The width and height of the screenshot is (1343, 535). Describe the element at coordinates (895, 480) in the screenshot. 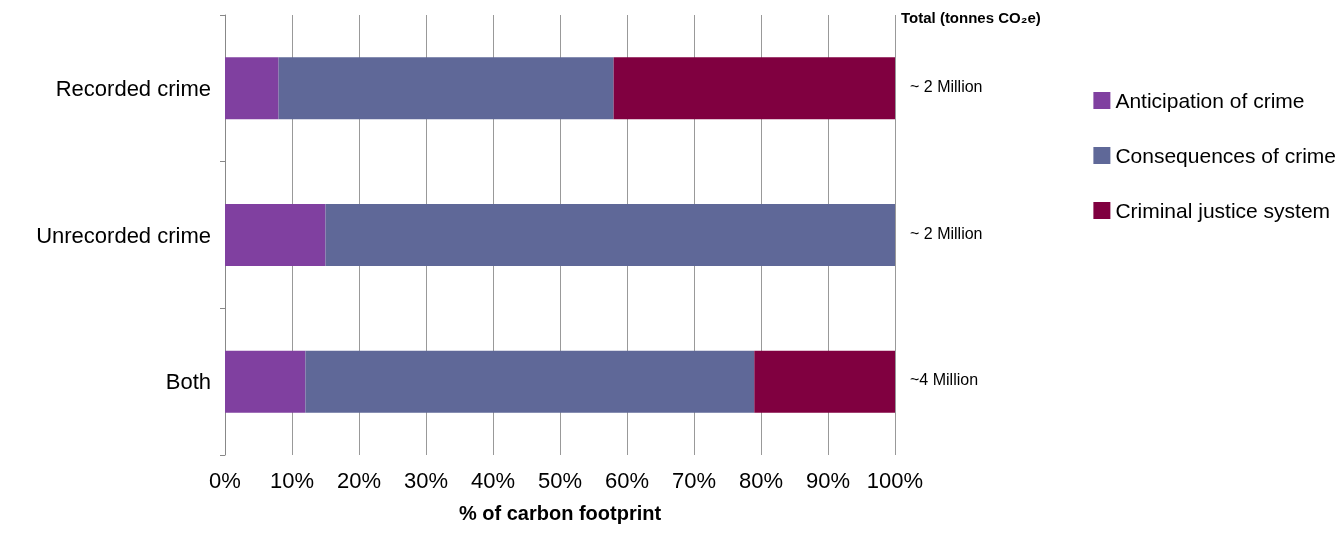

I see `x-tick-label: 100%` at that location.